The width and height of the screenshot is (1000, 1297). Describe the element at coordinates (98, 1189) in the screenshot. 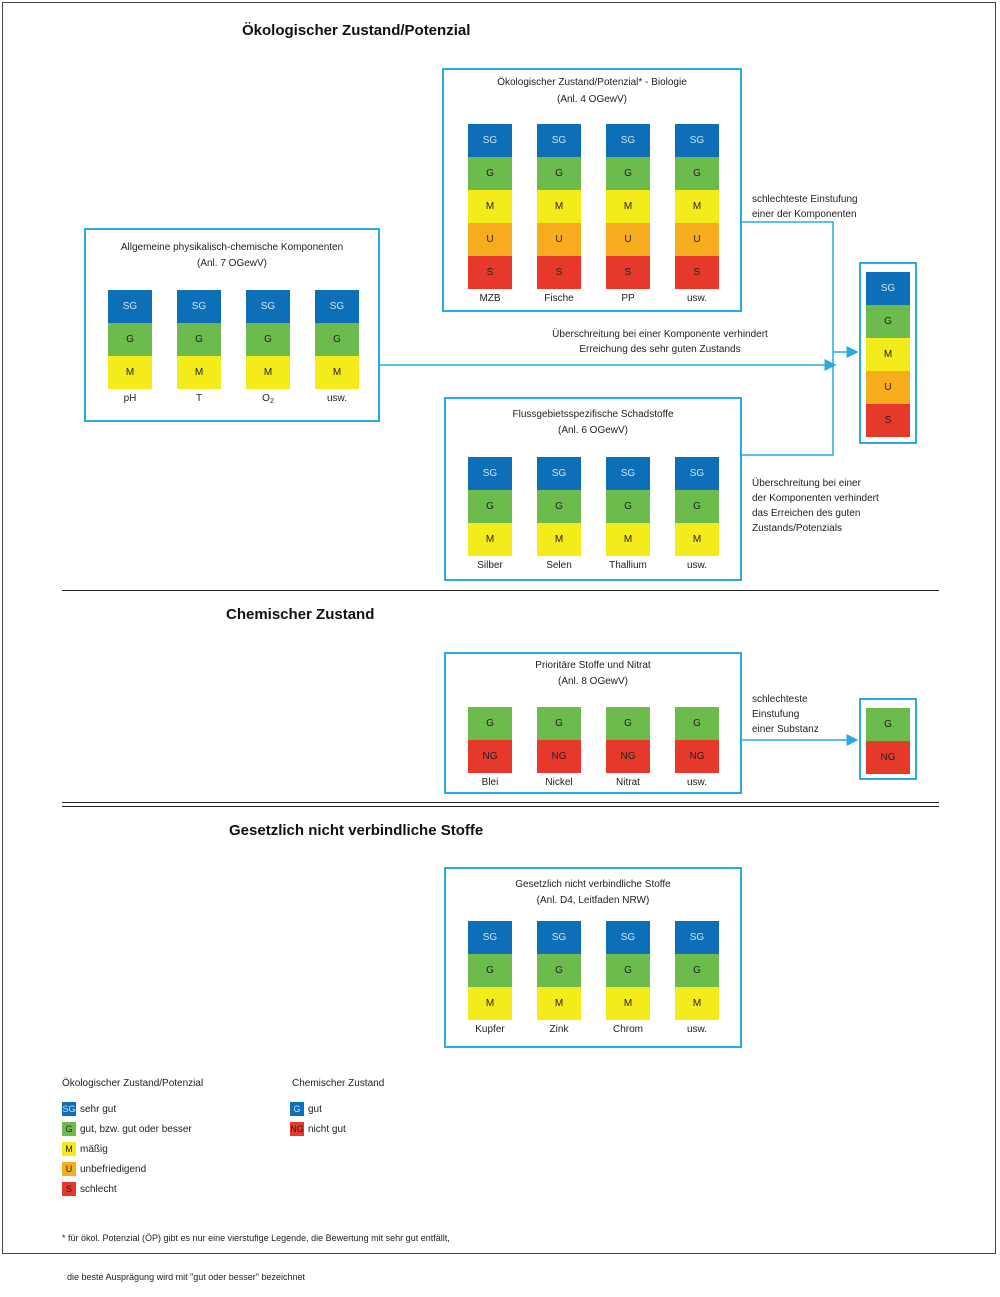

I see `legend-text: schlecht` at that location.